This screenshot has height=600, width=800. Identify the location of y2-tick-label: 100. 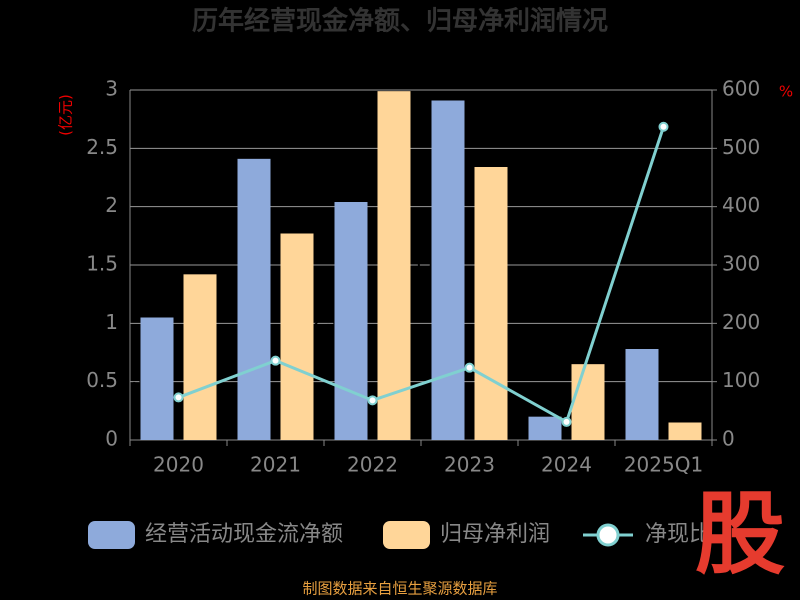
(741, 380).